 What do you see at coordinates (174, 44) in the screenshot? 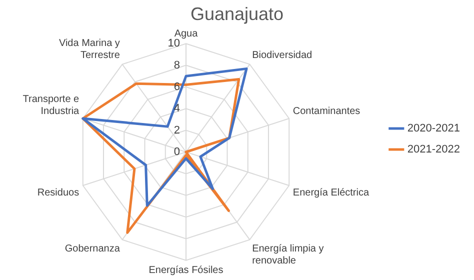
I see `y-tick-label: 10` at bounding box center [174, 44].